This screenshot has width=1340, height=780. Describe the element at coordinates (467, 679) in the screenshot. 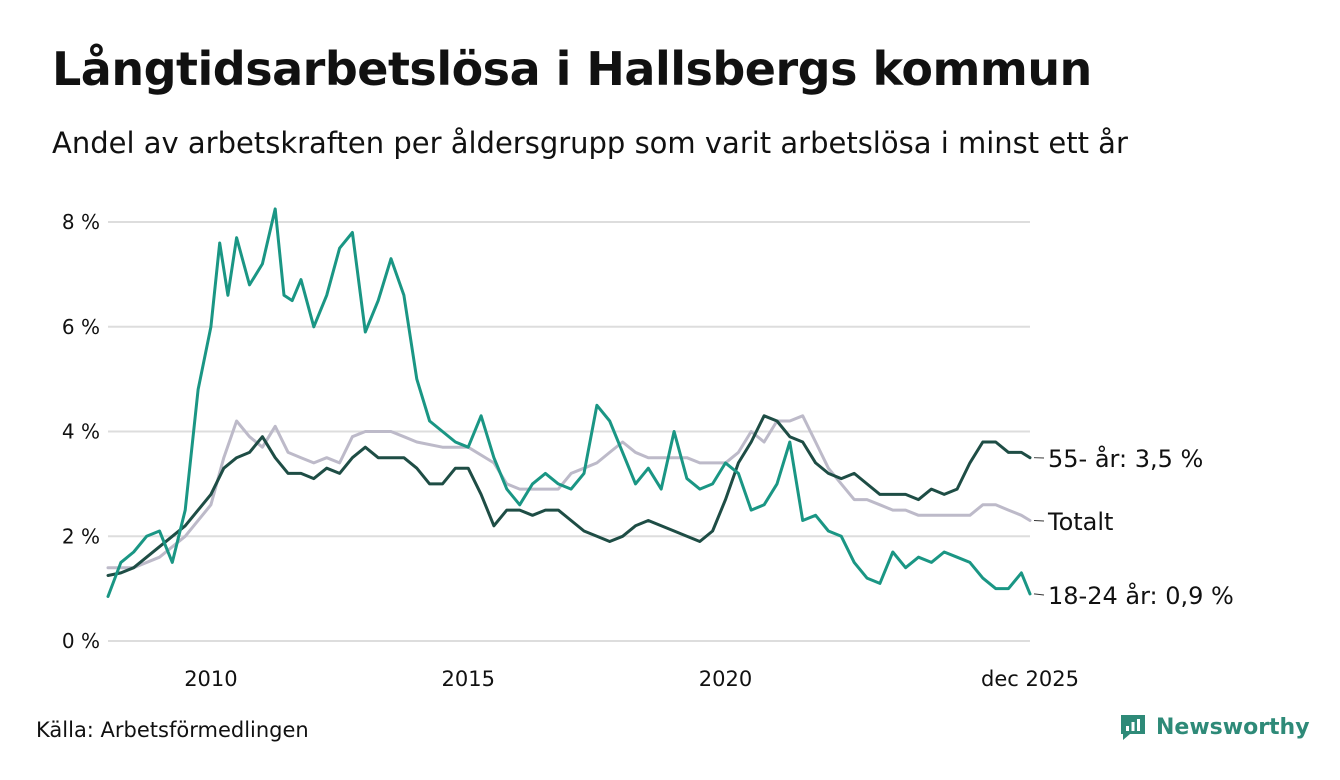

I see `x-tick-label-1: 2015` at that location.